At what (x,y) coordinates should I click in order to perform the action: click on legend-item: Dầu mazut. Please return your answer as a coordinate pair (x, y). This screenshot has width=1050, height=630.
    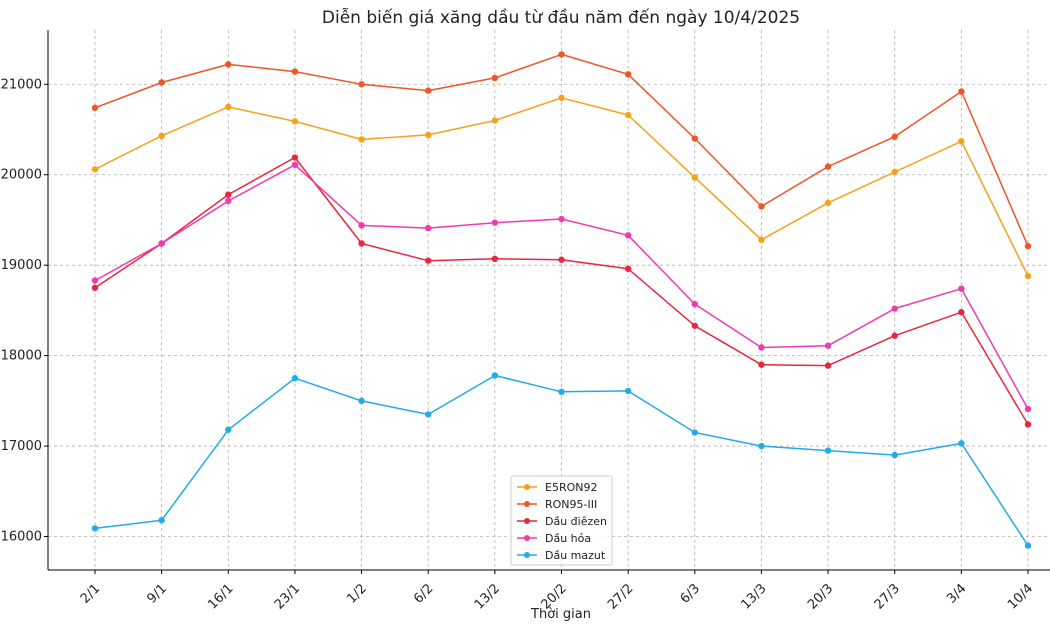
    Looking at the image, I should click on (561, 555).